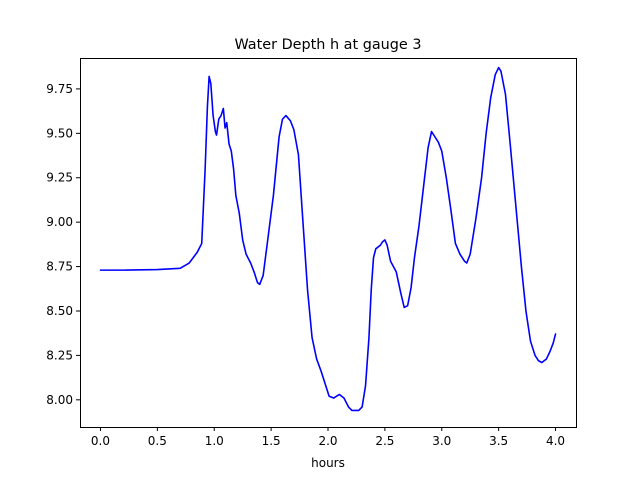  I want to click on y-tick-label: 8.75, so click(59, 267).